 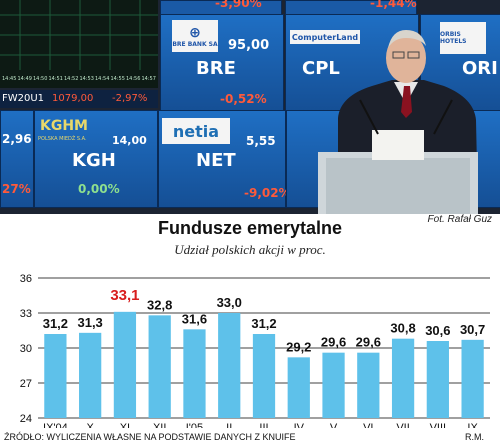 I want to click on time-label: 14:51, so click(x=56, y=79).